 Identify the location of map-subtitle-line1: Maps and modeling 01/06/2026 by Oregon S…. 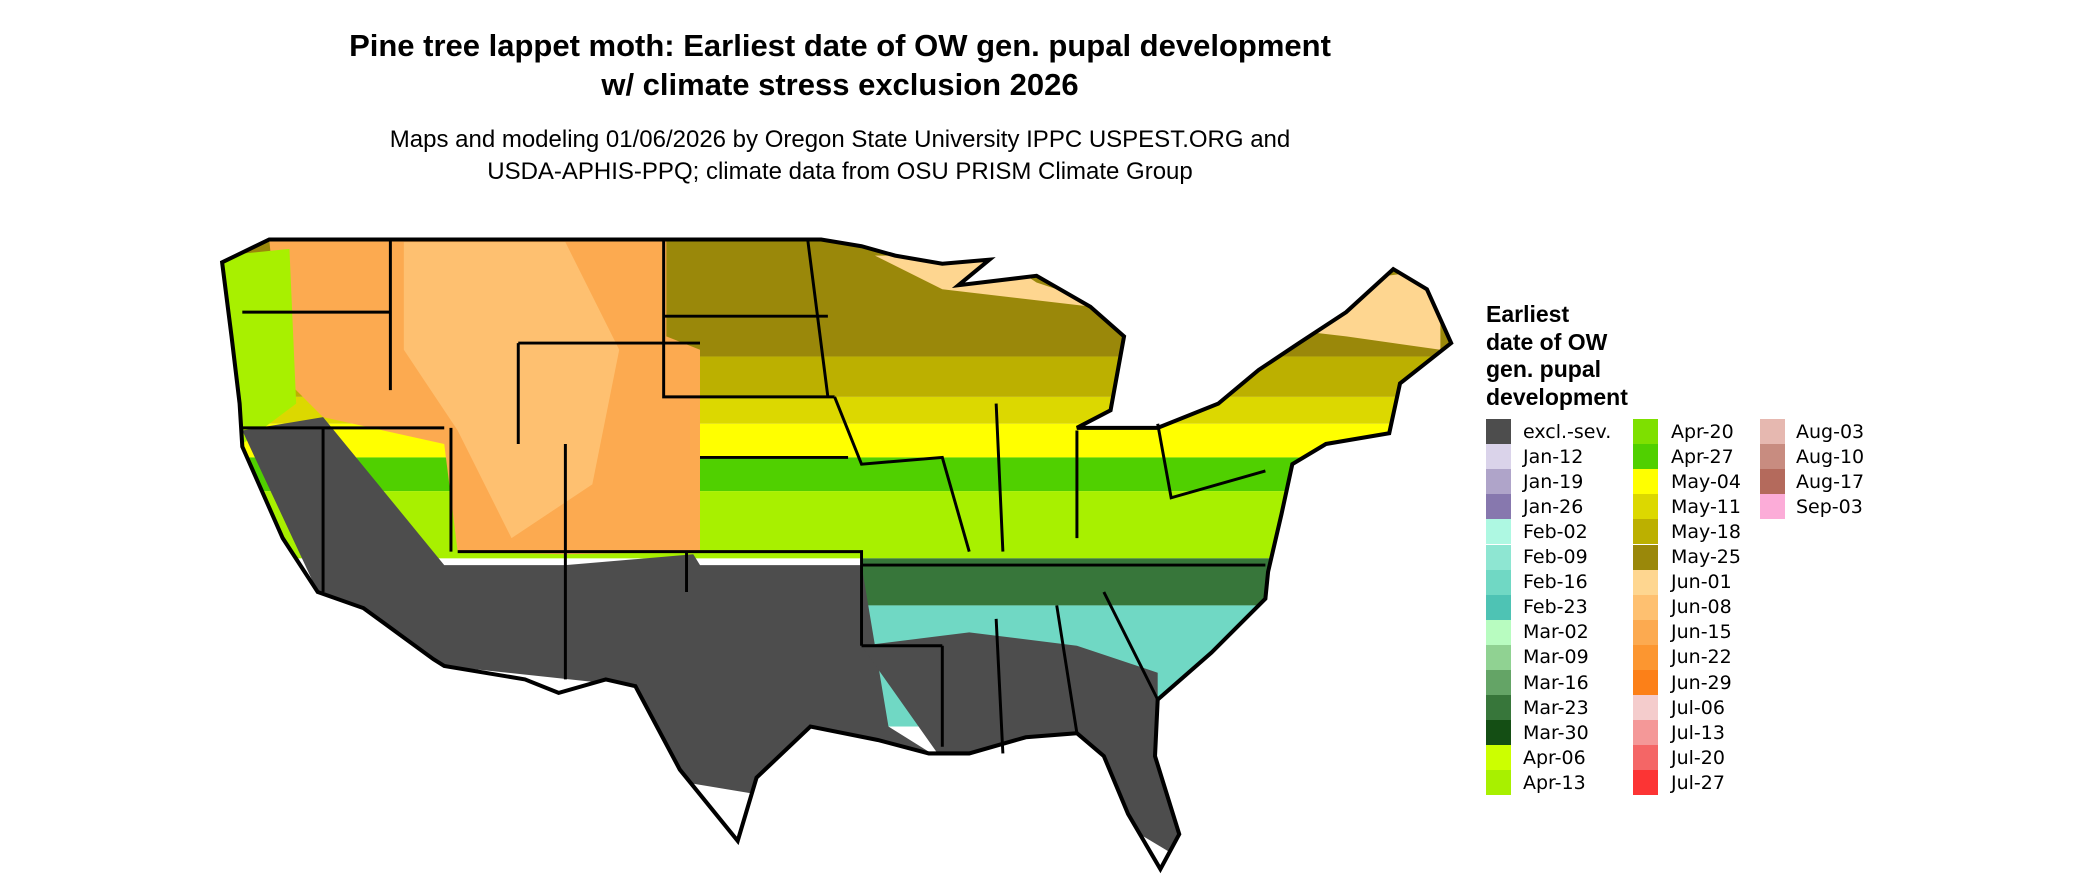
(840, 139).